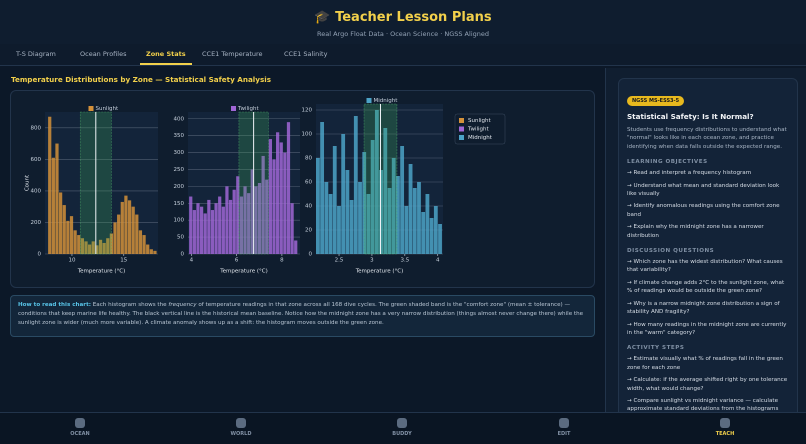 This screenshot has width=806, height=444. Describe the element at coordinates (107, 109) in the screenshot. I see `chart-title: Sunlight` at that location.